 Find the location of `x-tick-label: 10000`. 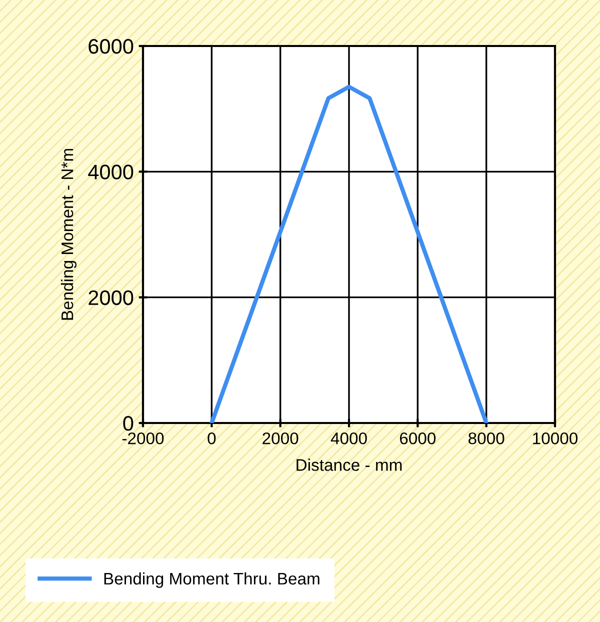

x-tick-label: 10000 is located at coordinates (555, 438).